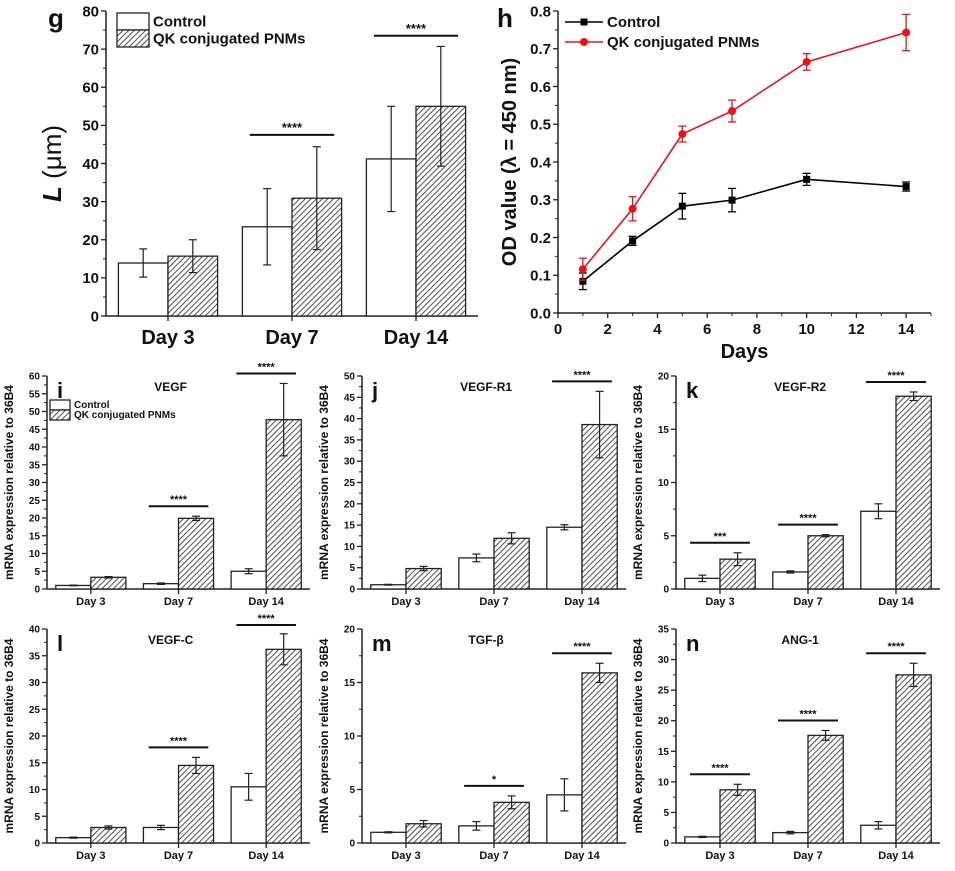 This screenshot has height=871, width=955. Describe the element at coordinates (744, 150) in the screenshot. I see `line-qk` at that location.